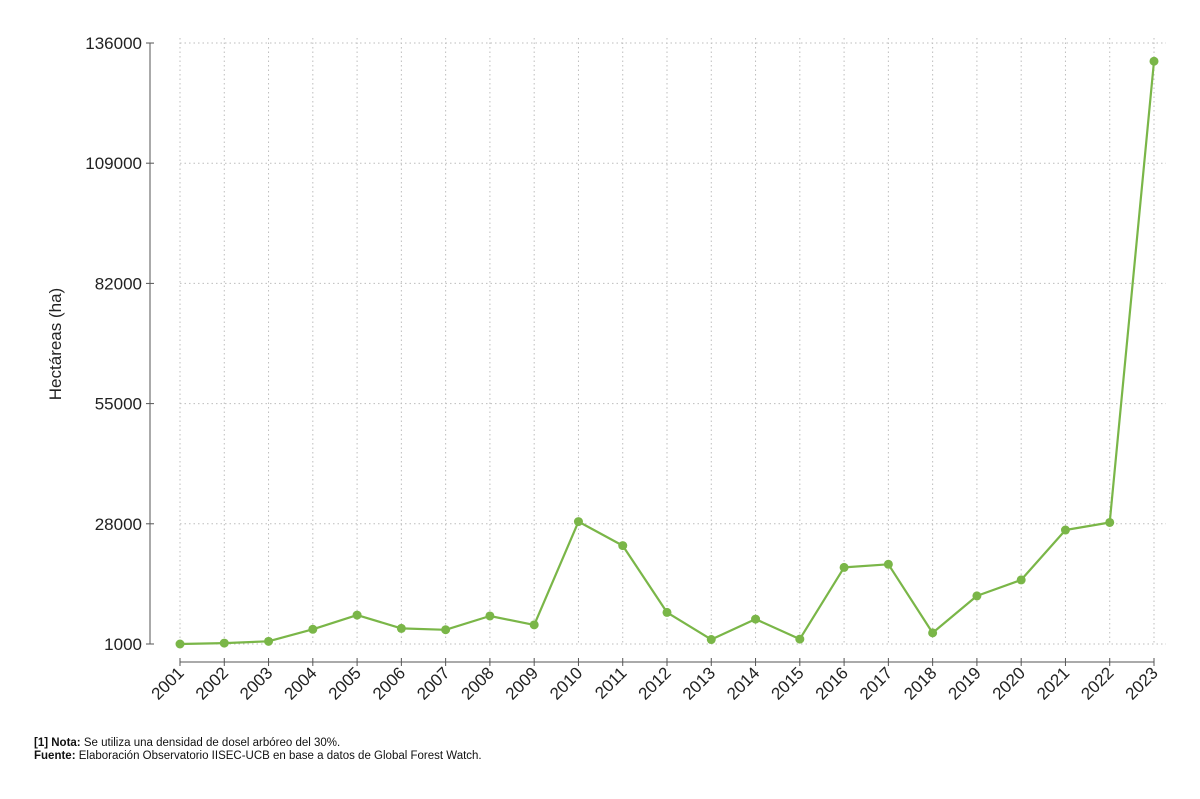 This screenshot has height=799, width=1200. What do you see at coordinates (433, 683) in the screenshot?
I see `x-tick-label: 2007` at bounding box center [433, 683].